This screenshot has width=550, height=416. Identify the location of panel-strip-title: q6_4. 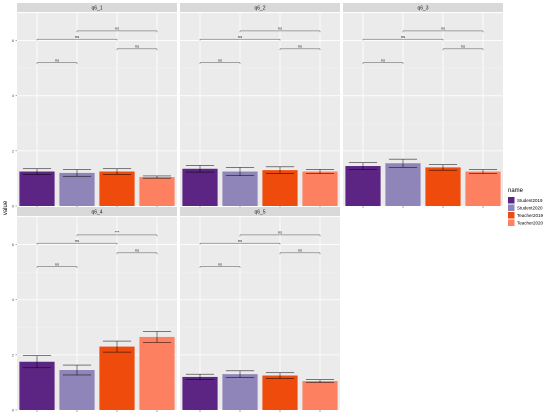
(96, 212).